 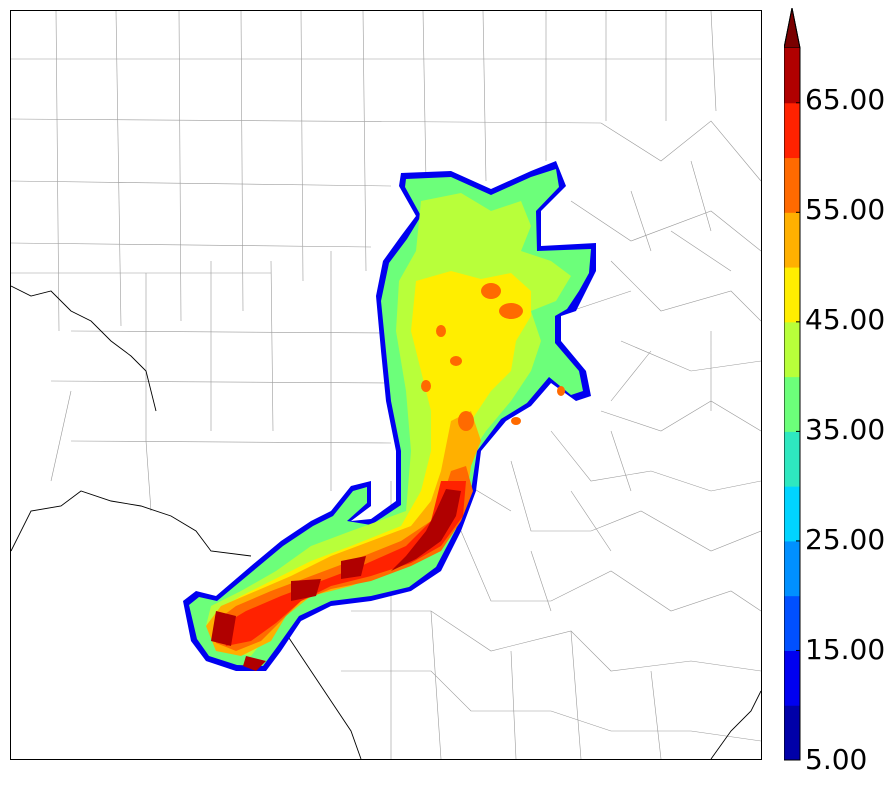 What do you see at coordinates (845, 429) in the screenshot?
I see `colorbar-tick-label: 35.00` at bounding box center [845, 429].